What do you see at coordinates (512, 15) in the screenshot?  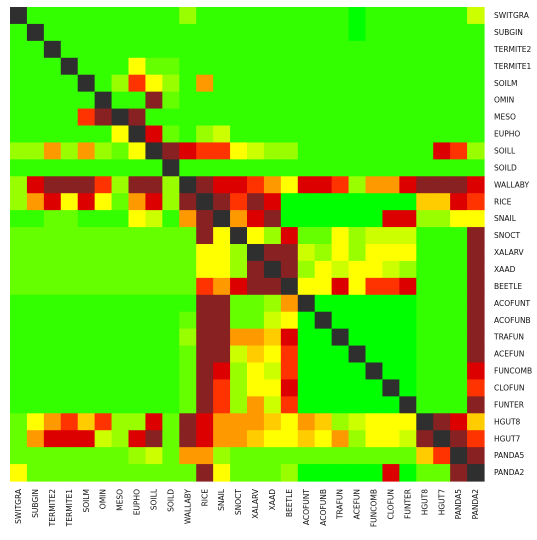 I see `row-label: SWITGRA` at bounding box center [512, 15].